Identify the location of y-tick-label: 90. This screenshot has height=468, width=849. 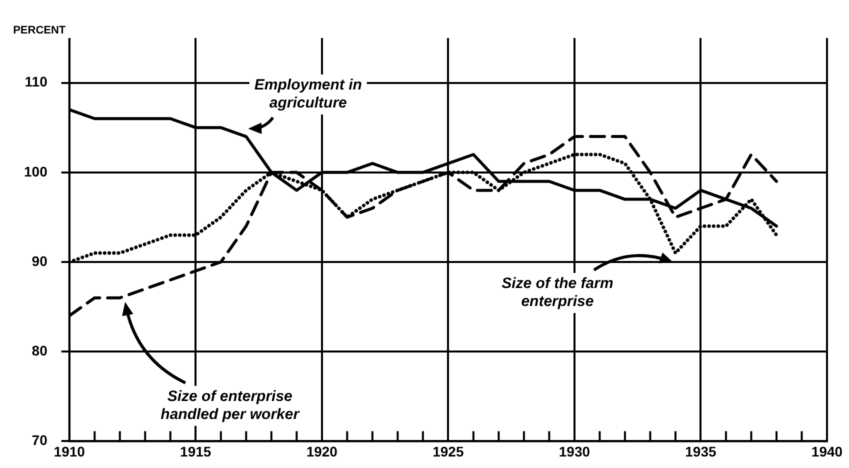
(40, 260).